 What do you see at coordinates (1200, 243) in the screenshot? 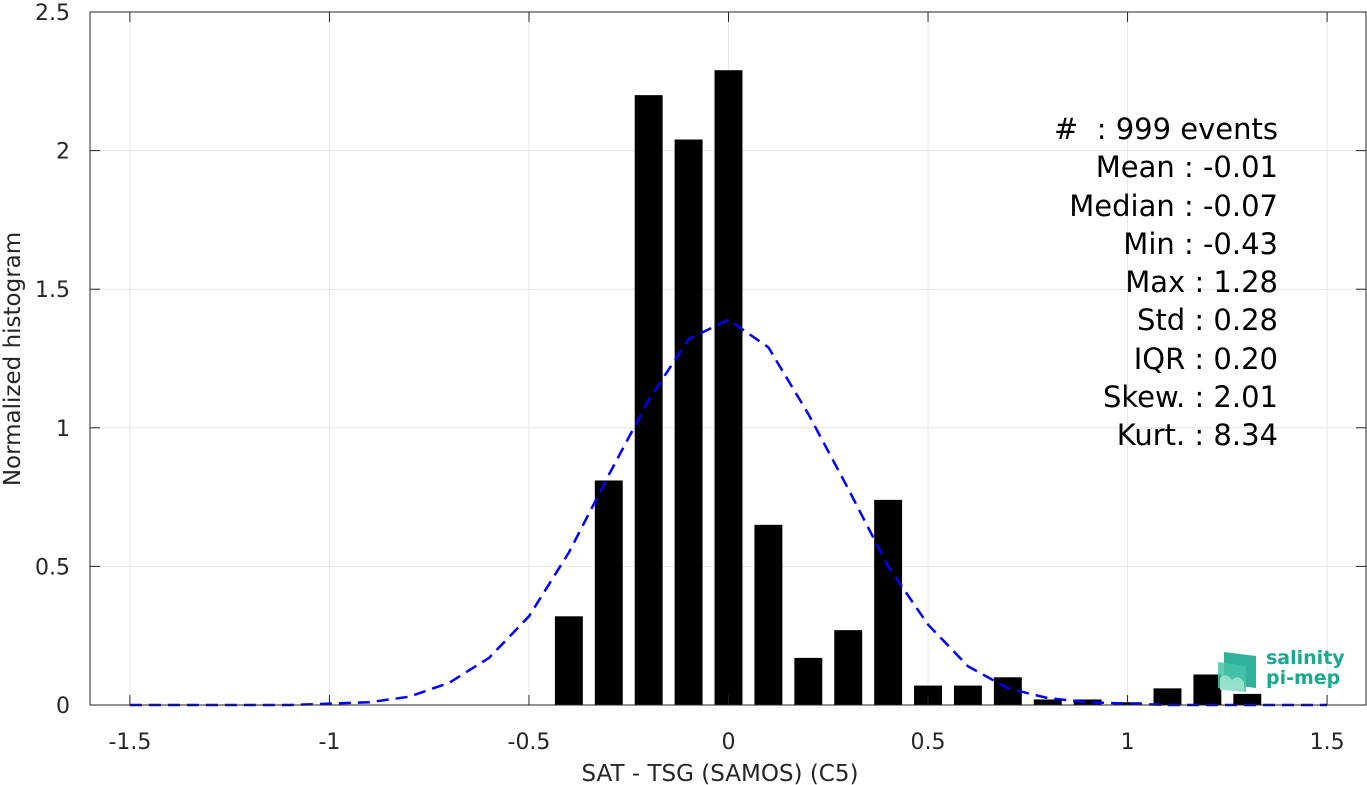
I see `stat-line: Min : -0.43` at bounding box center [1200, 243].